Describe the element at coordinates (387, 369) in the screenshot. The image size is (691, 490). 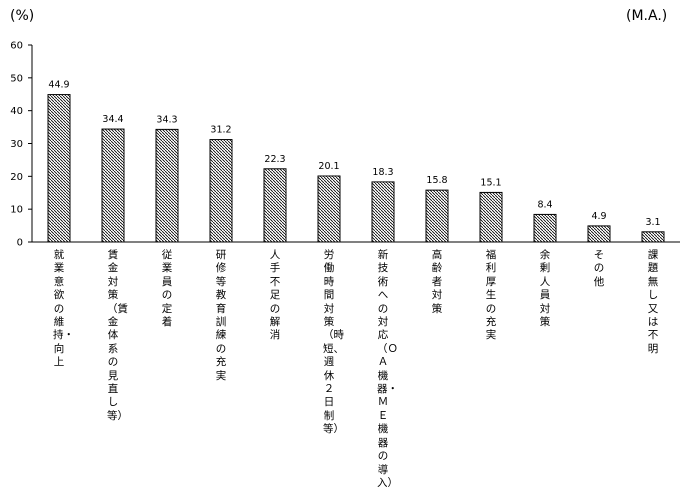
I see `category-label: 新技術への対応（ＯＡ機器・ＭＥ機器の導入）` at that location.